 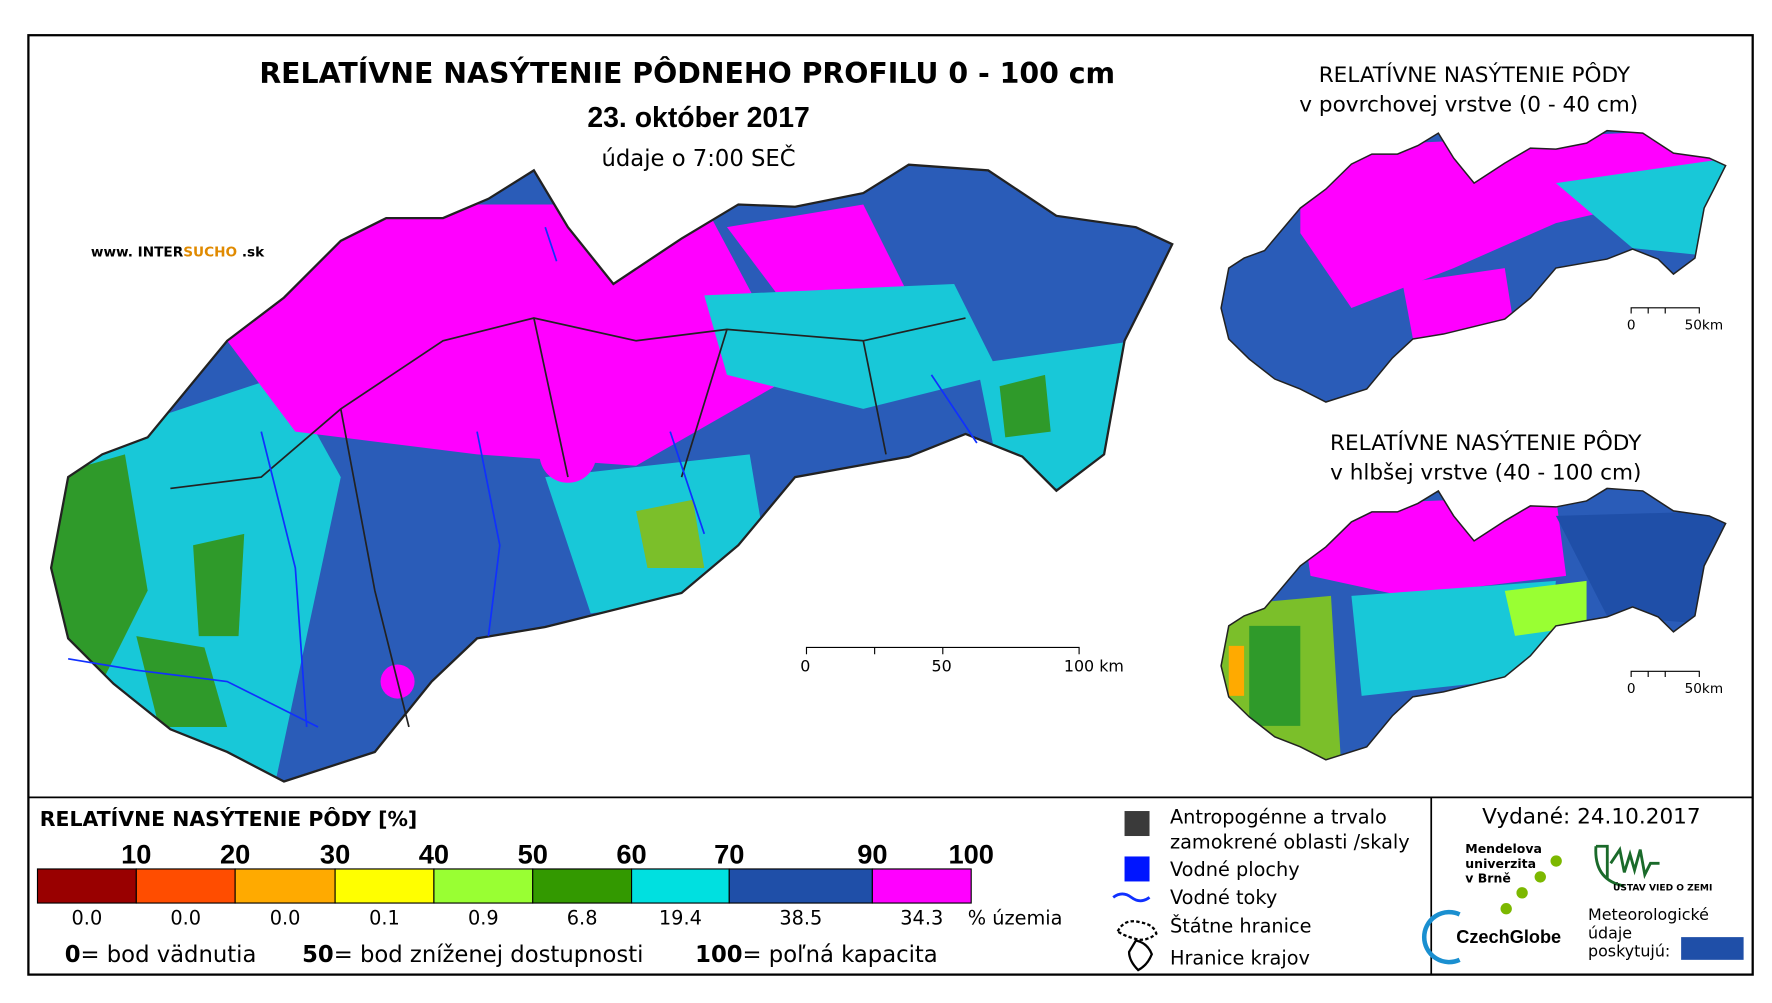 I want to click on providers: Meteorologické, so click(x=1648, y=914).